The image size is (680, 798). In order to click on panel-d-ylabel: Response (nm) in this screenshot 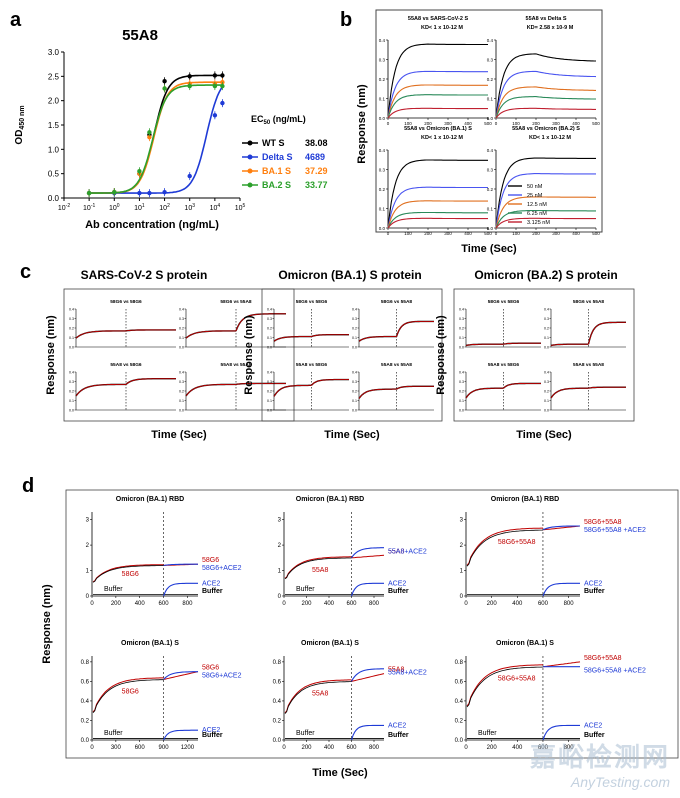, I will do `click(47, 624)`.